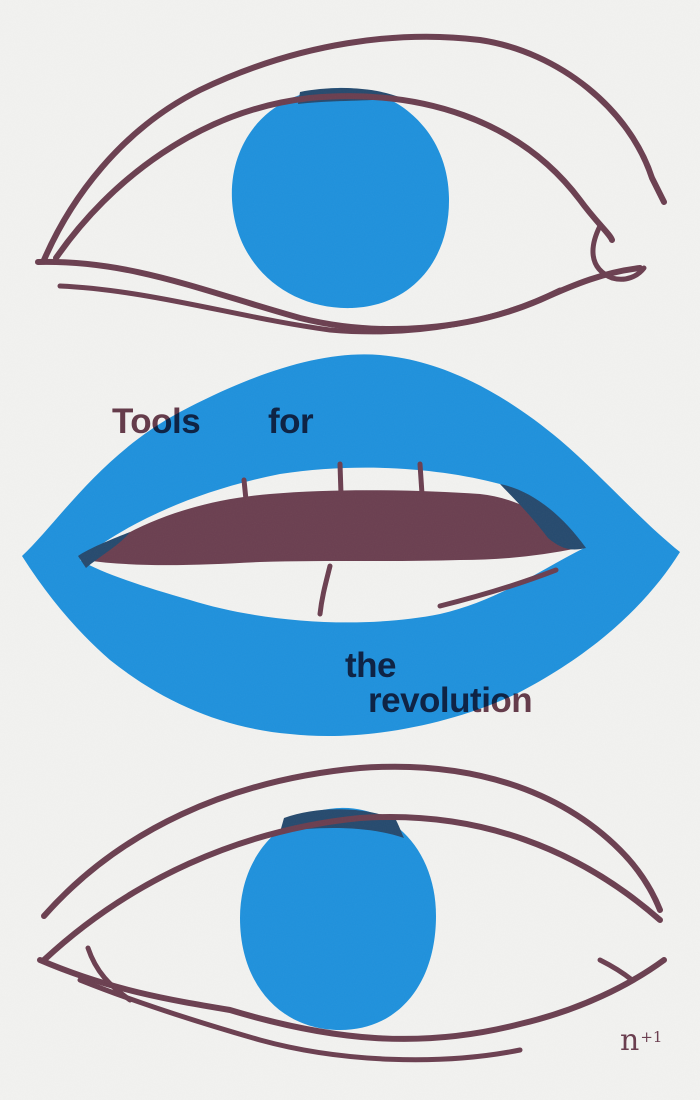 This screenshot has width=700, height=1100. I want to click on title-word-the: the, so click(371, 665).